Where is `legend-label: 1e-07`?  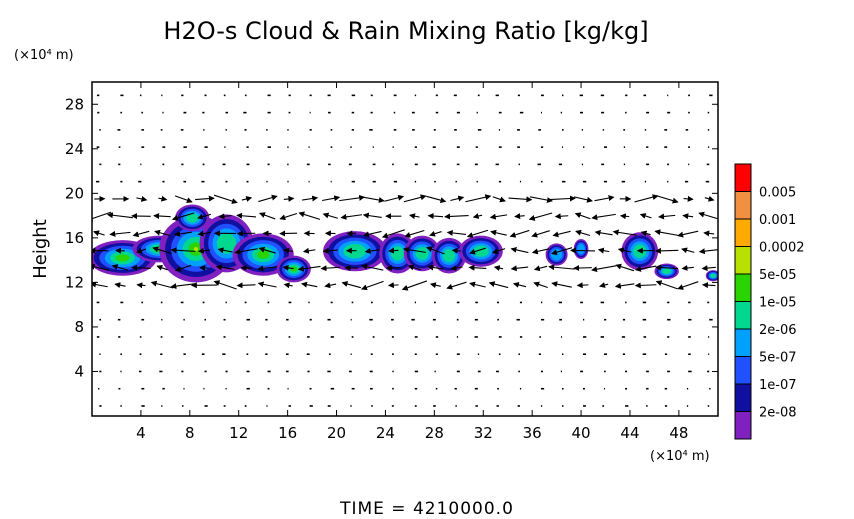
legend-label: 1e-07 is located at coordinates (778, 385).